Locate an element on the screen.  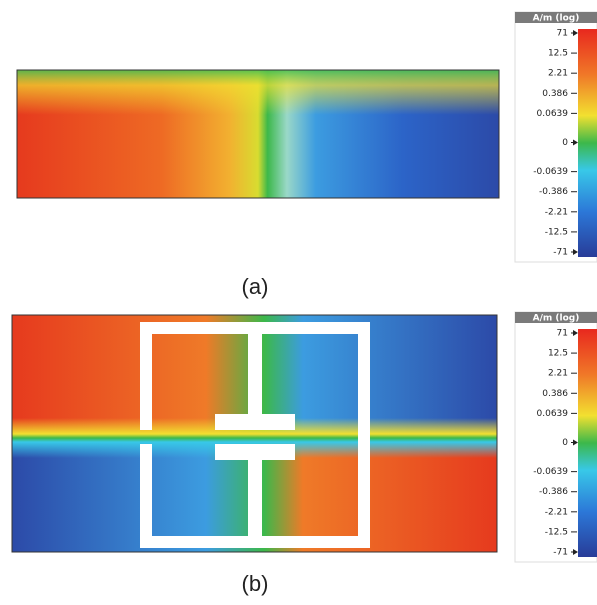
caption: (a) is located at coordinates (255, 286).